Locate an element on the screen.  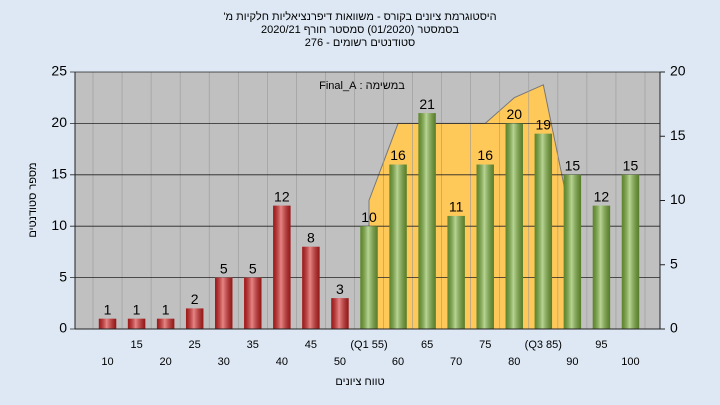
x-tick-label: 95 is located at coordinates (601, 345).